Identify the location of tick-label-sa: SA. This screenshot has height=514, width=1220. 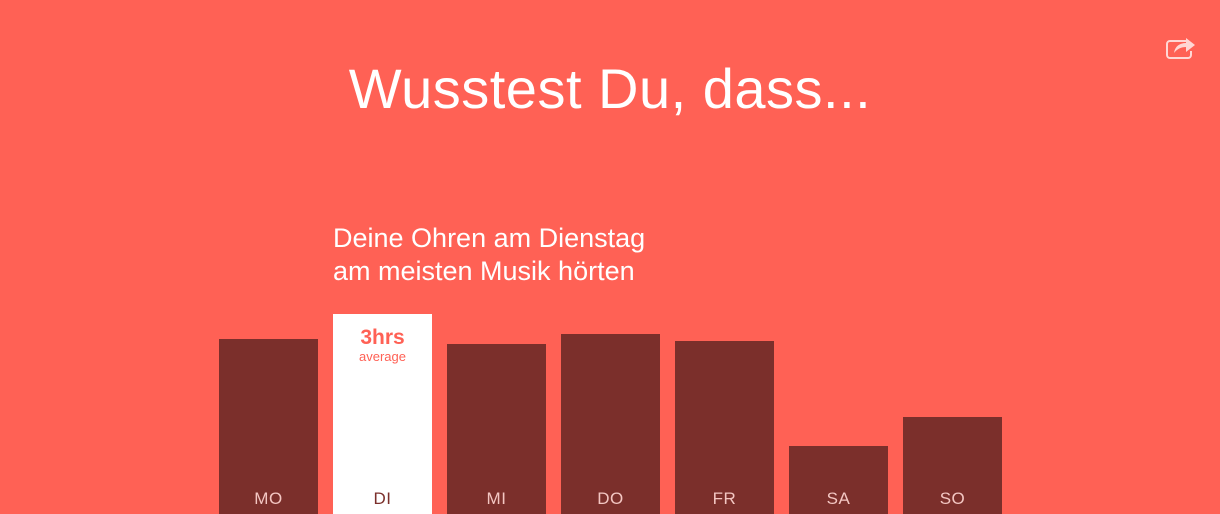
(839, 498).